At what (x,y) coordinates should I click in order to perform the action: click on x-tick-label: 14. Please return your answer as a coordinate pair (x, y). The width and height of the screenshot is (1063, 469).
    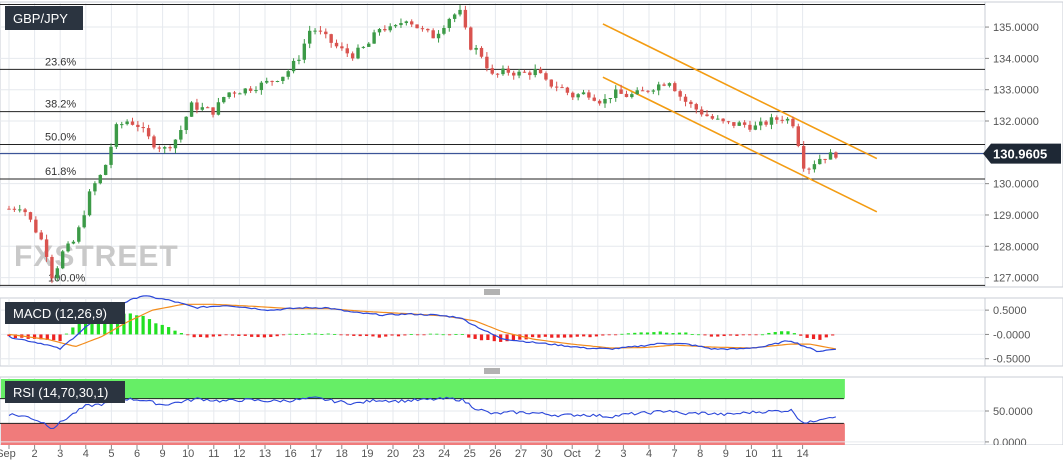
    Looking at the image, I should click on (802, 454).